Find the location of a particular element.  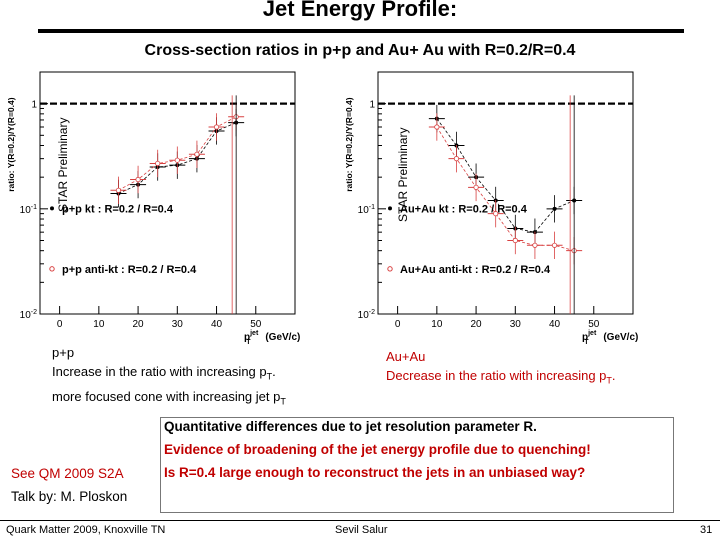

footer-page-number: 31 is located at coordinates (706, 530).